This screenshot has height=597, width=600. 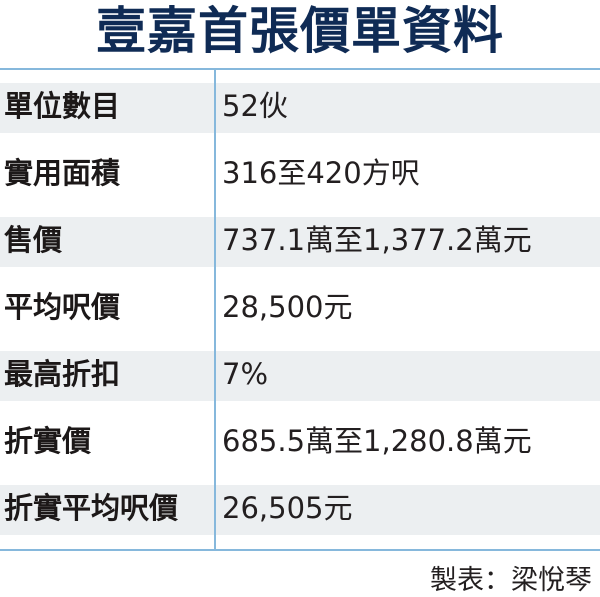 I want to click on page-title: 壹嘉首張價單資料, so click(x=300, y=31).